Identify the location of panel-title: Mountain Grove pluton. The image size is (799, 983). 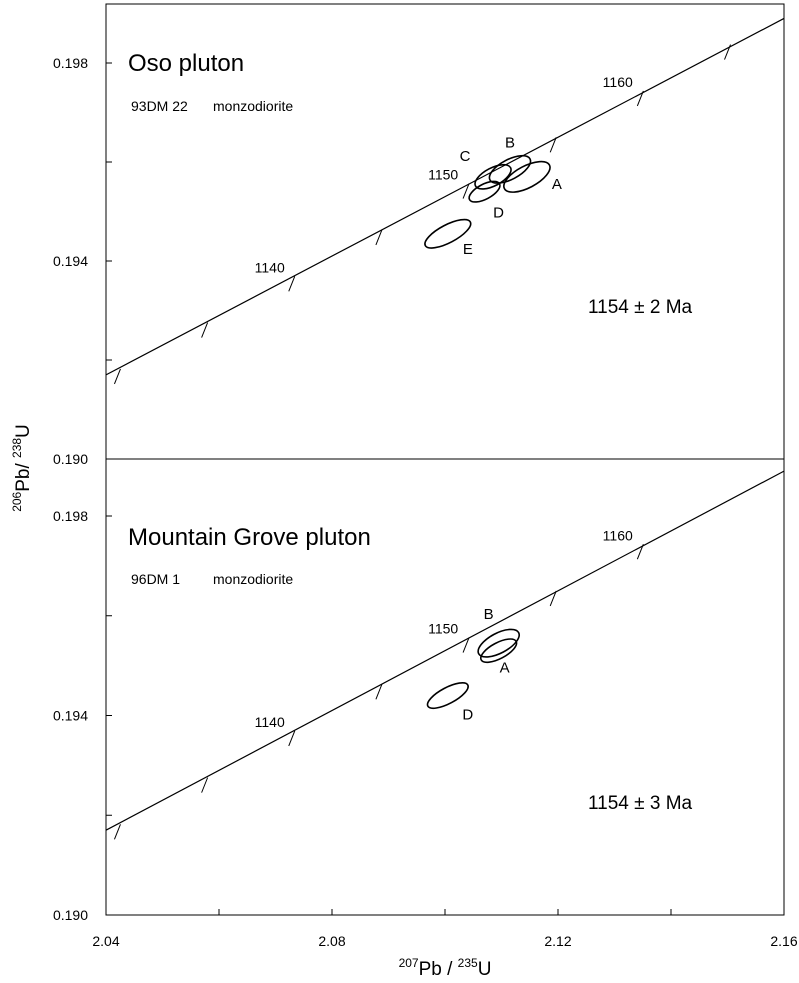
(249, 537).